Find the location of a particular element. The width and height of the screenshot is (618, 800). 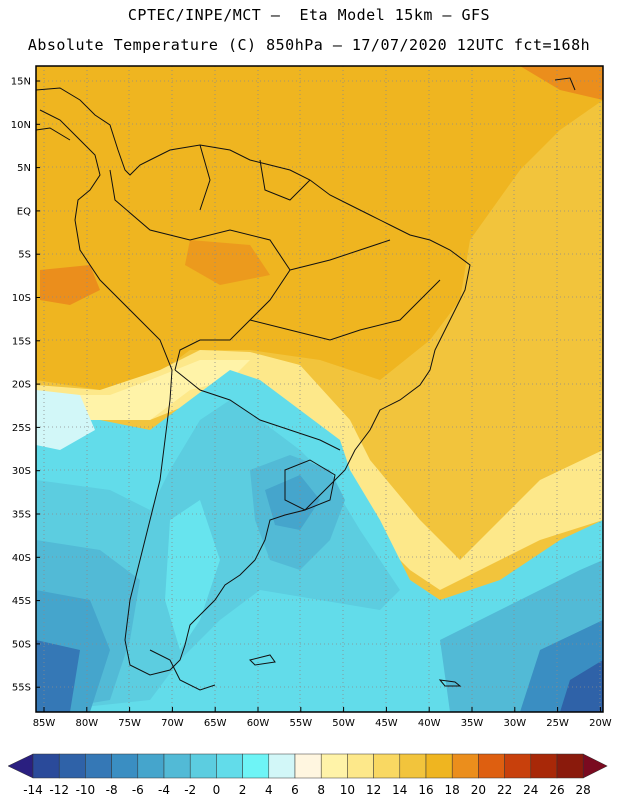

lon-label: 40W is located at coordinates (429, 723).